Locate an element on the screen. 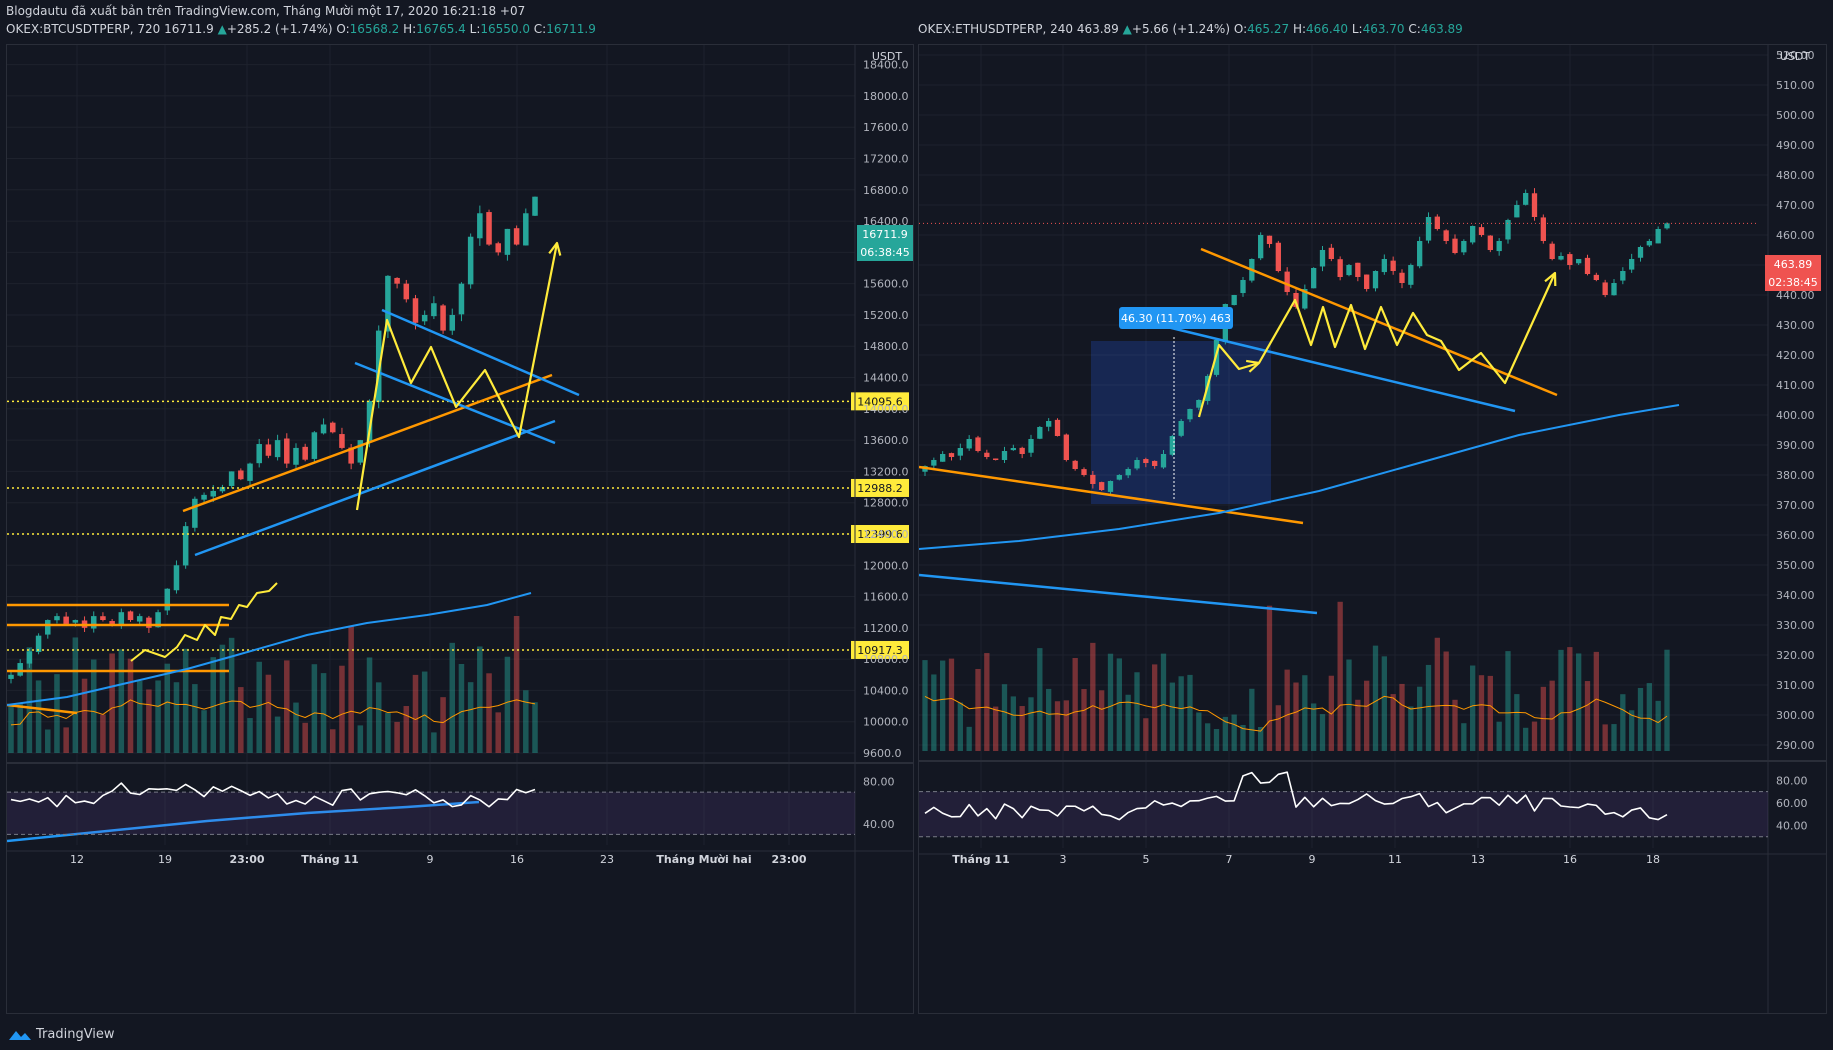 This screenshot has height=1050, width=1833. btc-price-badge-bg is located at coordinates (885, 234).